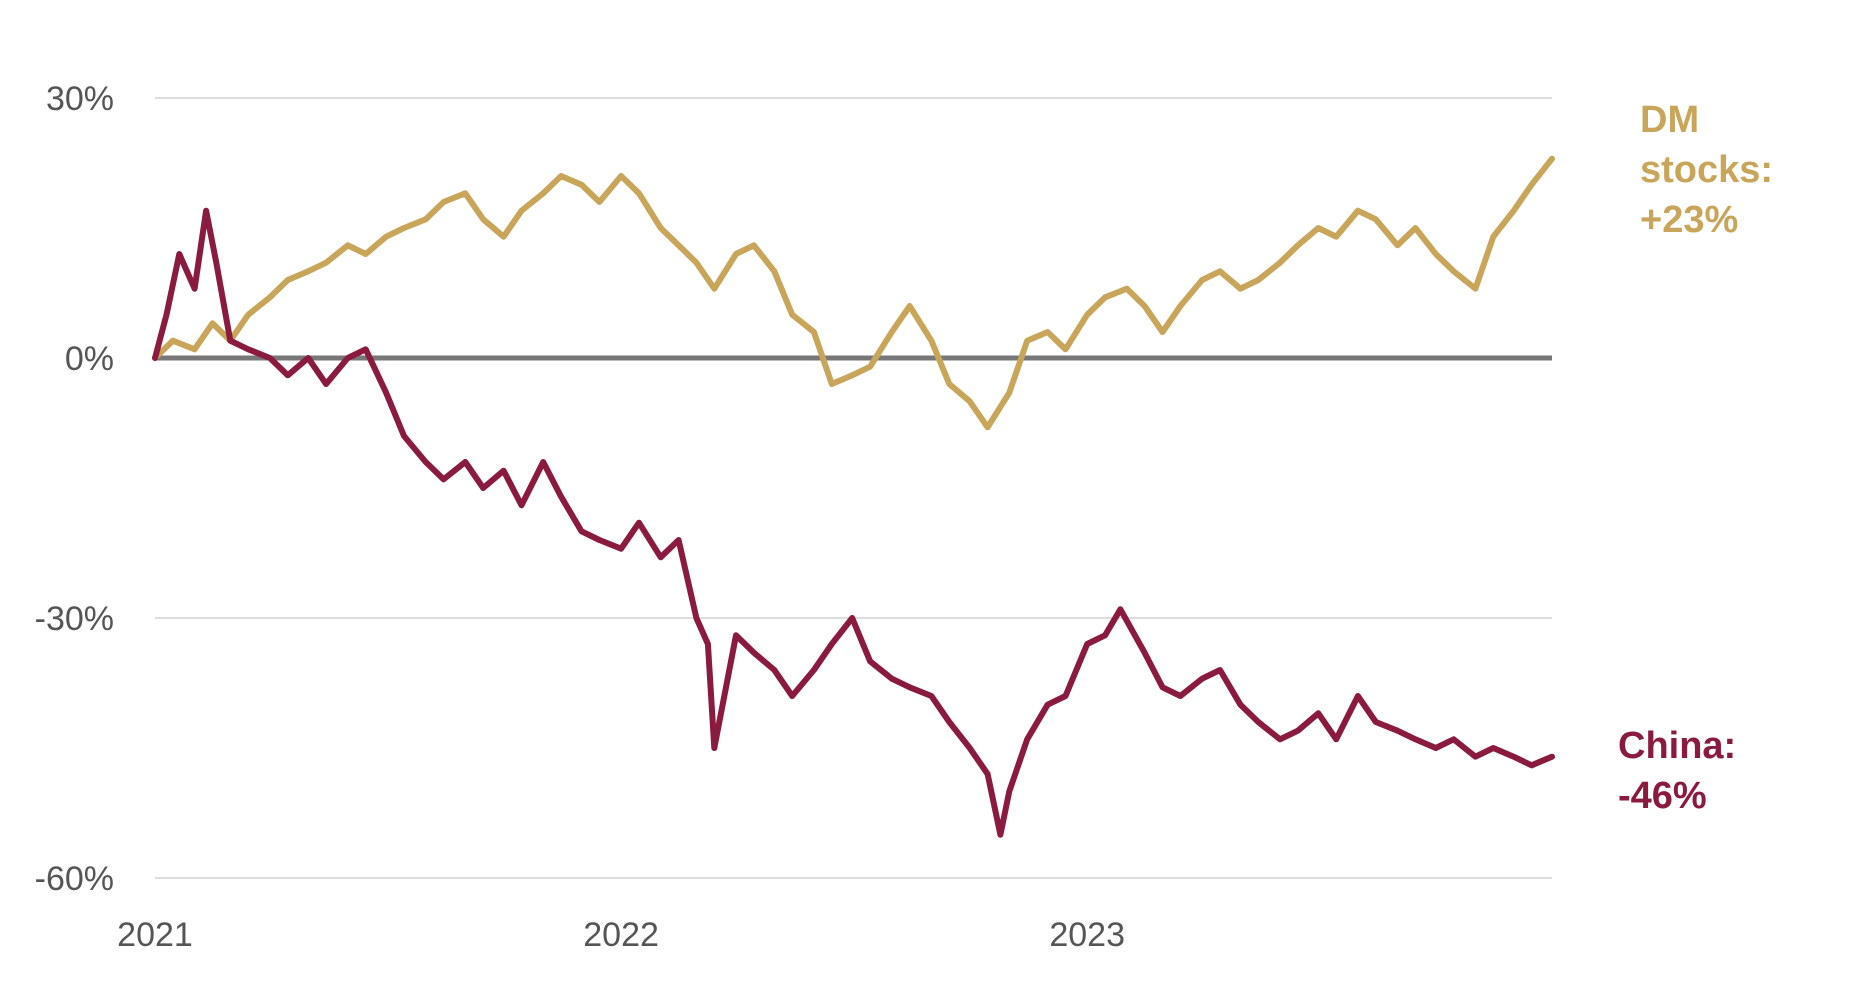 Image resolution: width=1858 pixels, height=992 pixels. Describe the element at coordinates (1669, 120) in the screenshot. I see `end-label-line: DM` at that location.